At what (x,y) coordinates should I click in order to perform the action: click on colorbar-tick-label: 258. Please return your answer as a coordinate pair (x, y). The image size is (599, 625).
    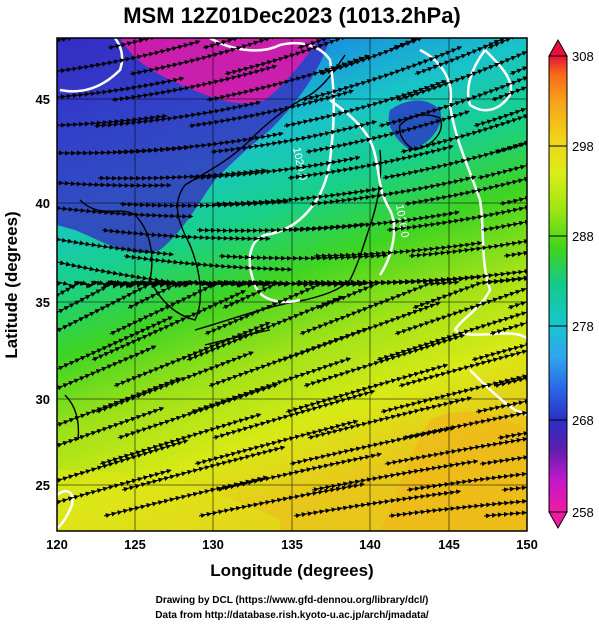
    Looking at the image, I should click on (583, 512).